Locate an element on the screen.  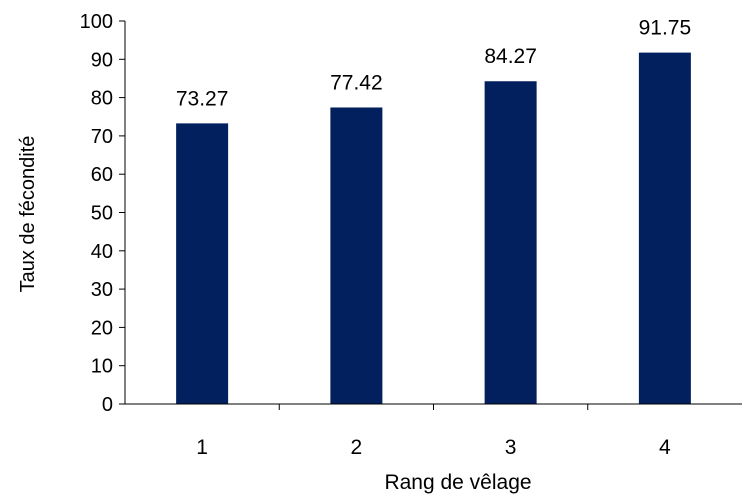
y-tick-label: 50 is located at coordinates (102, 214).